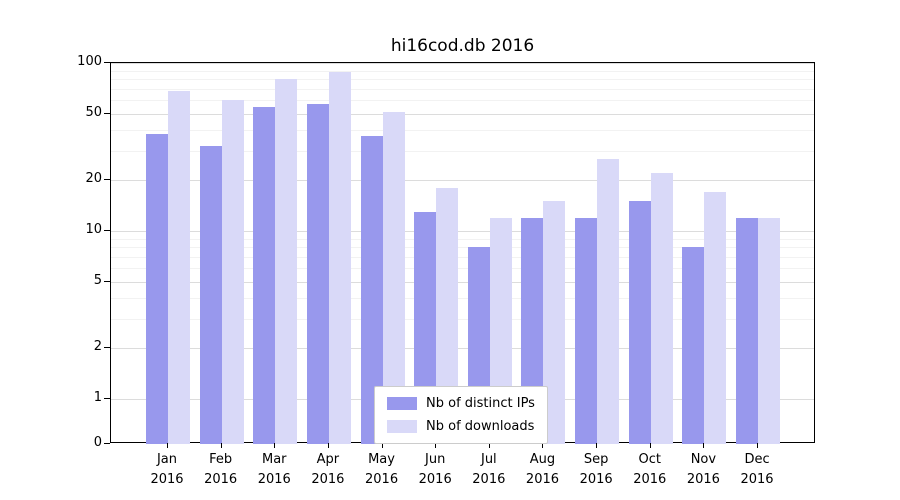  Describe the element at coordinates (97, 397) in the screenshot. I see `y-tick-label: 1` at that location.